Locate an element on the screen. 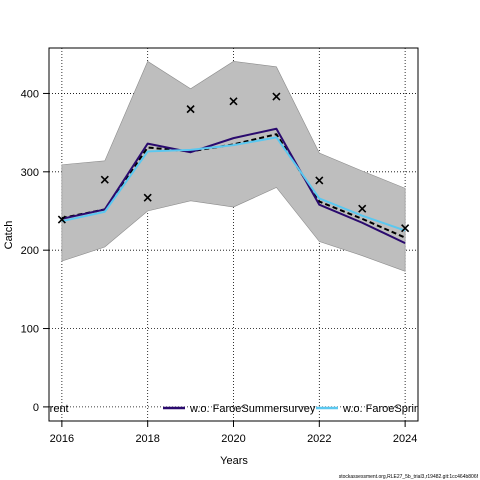 The image size is (480, 480). x-tick-label: 2016 is located at coordinates (62, 439).